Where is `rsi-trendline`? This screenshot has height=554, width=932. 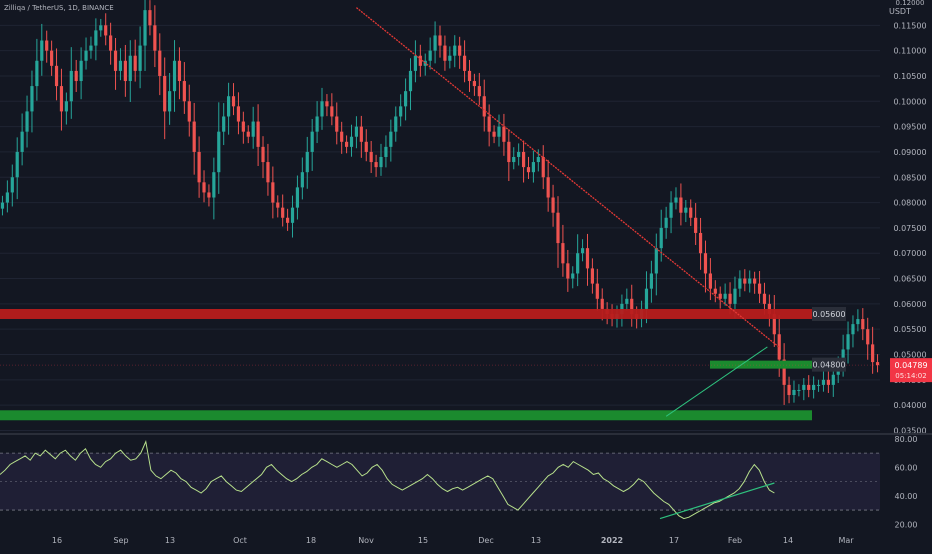
rsi-trendline is located at coordinates (717, 501).